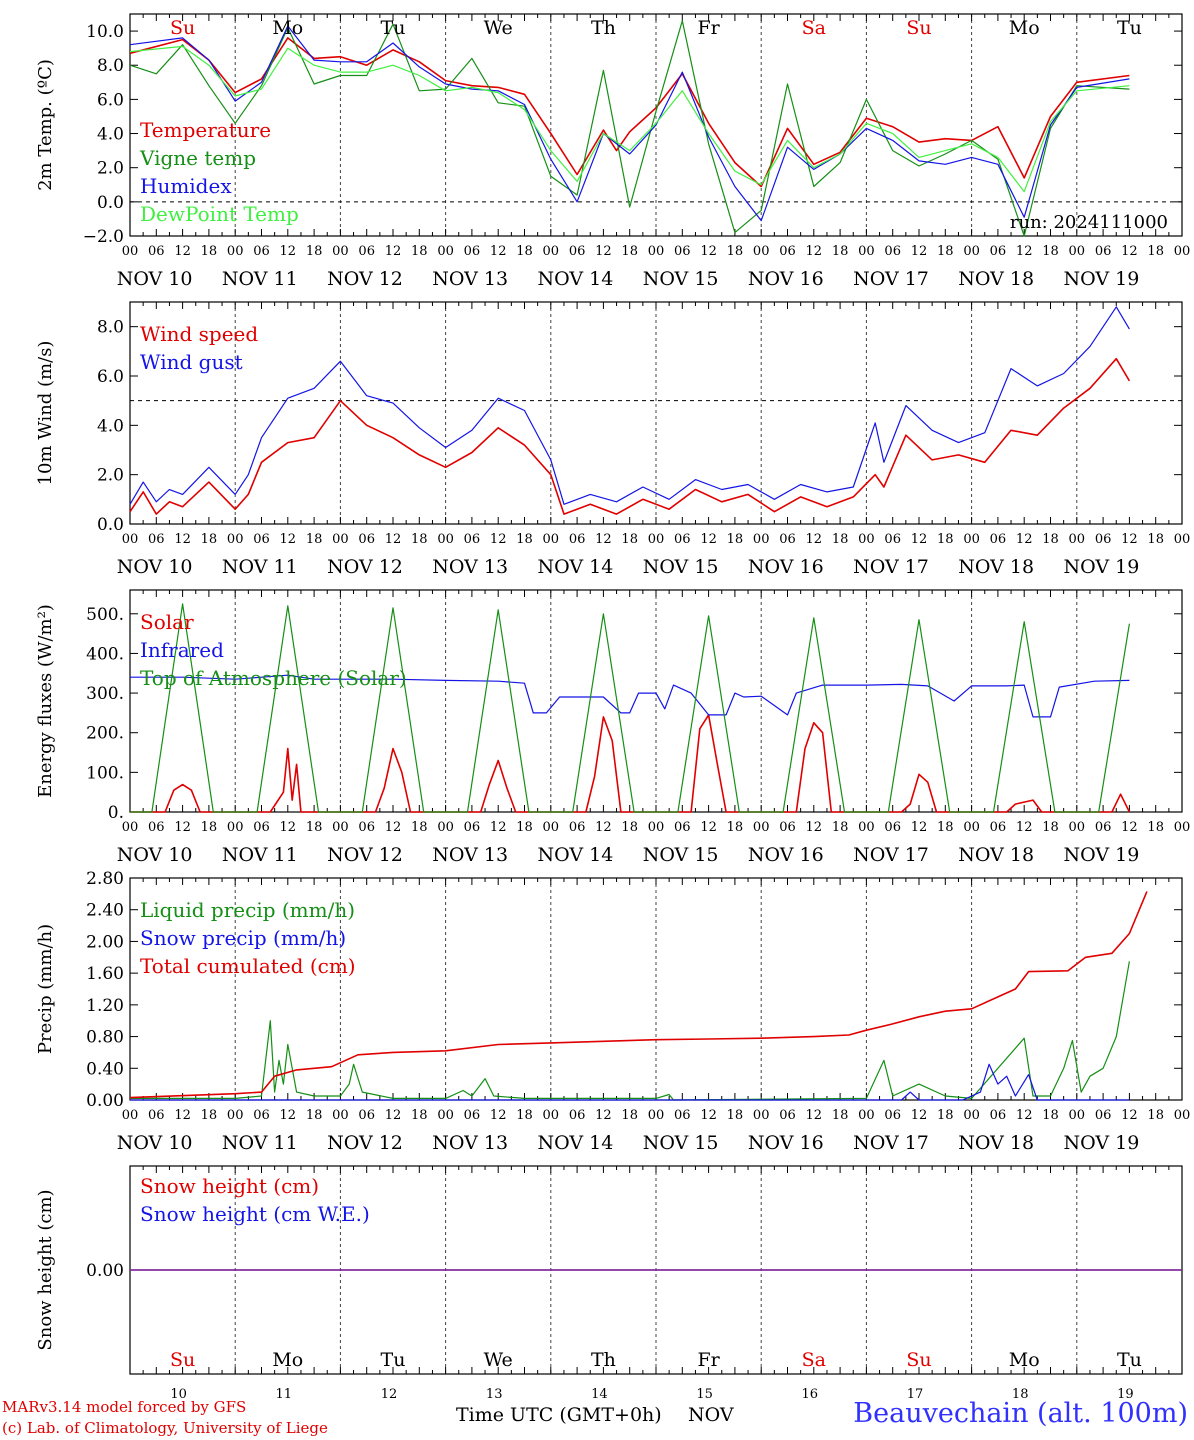  What do you see at coordinates (229, 1186) in the screenshot?
I see `legend-entry: Snow height (cm)` at bounding box center [229, 1186].